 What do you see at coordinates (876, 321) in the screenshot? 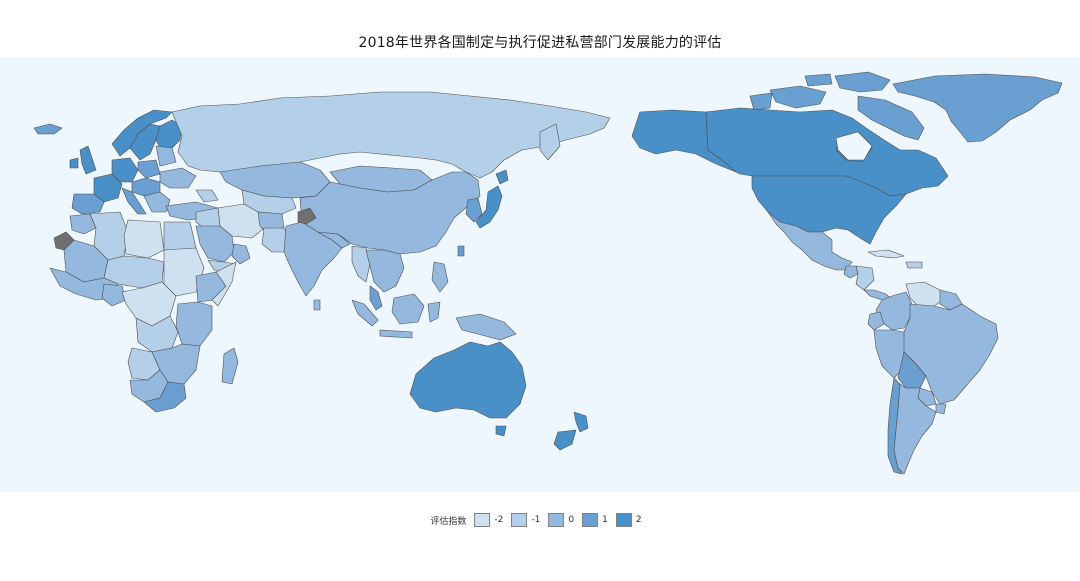
I see `ecuador` at bounding box center [876, 321].